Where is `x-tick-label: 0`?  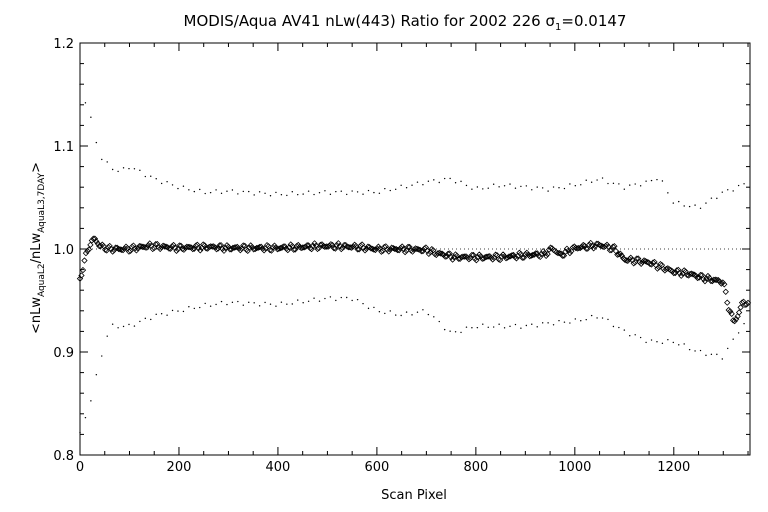
x-tick-label: 0 is located at coordinates (80, 467).